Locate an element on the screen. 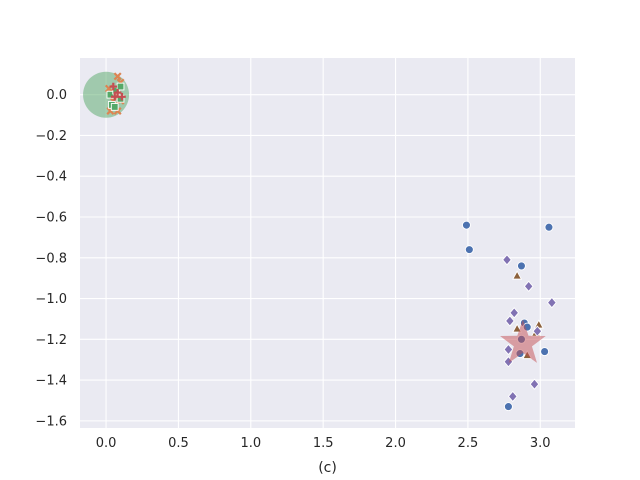 Image resolution: width=640 pixels, height=480 pixels. point-triangle is located at coordinates (517, 275).